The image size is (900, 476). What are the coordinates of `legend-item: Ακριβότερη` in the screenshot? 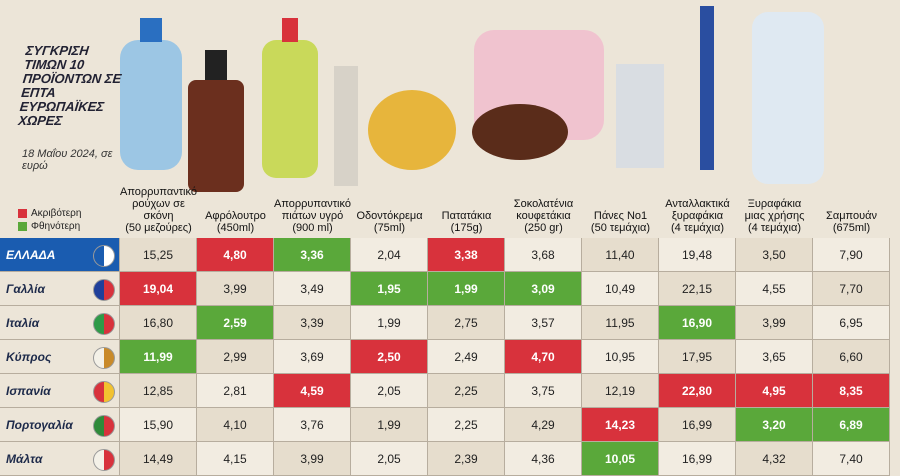 It's located at (49, 213).